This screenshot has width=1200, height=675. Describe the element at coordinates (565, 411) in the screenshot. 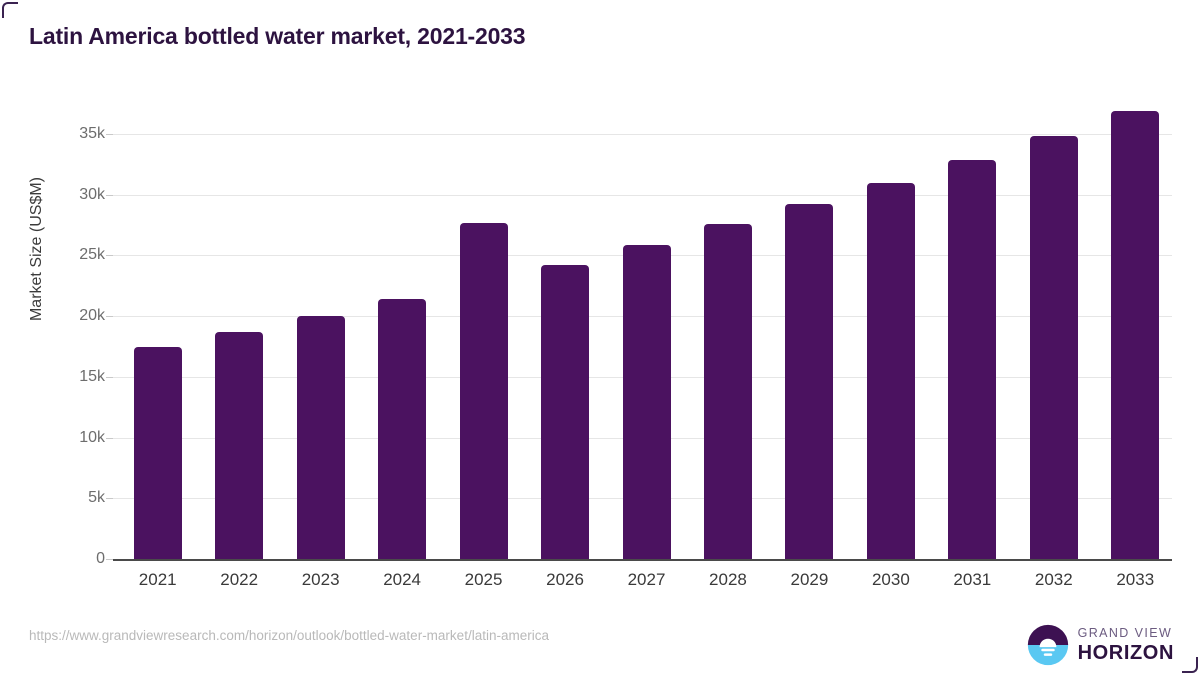

I see `bar-2026` at that location.